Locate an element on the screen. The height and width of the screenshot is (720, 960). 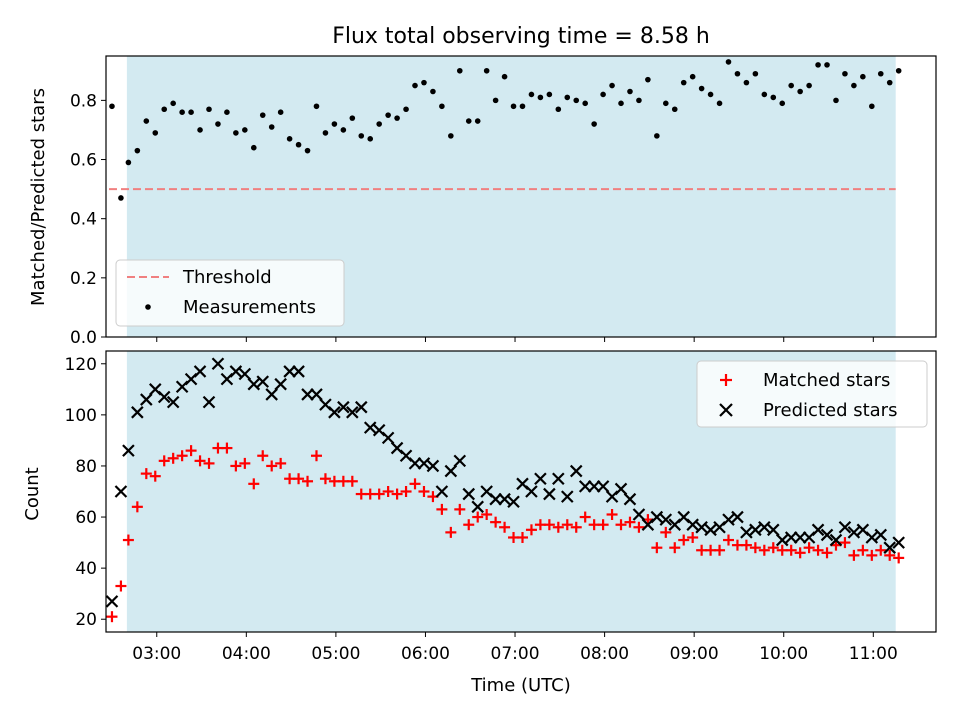
legend-threshold-label: Threshold is located at coordinates (227, 277).